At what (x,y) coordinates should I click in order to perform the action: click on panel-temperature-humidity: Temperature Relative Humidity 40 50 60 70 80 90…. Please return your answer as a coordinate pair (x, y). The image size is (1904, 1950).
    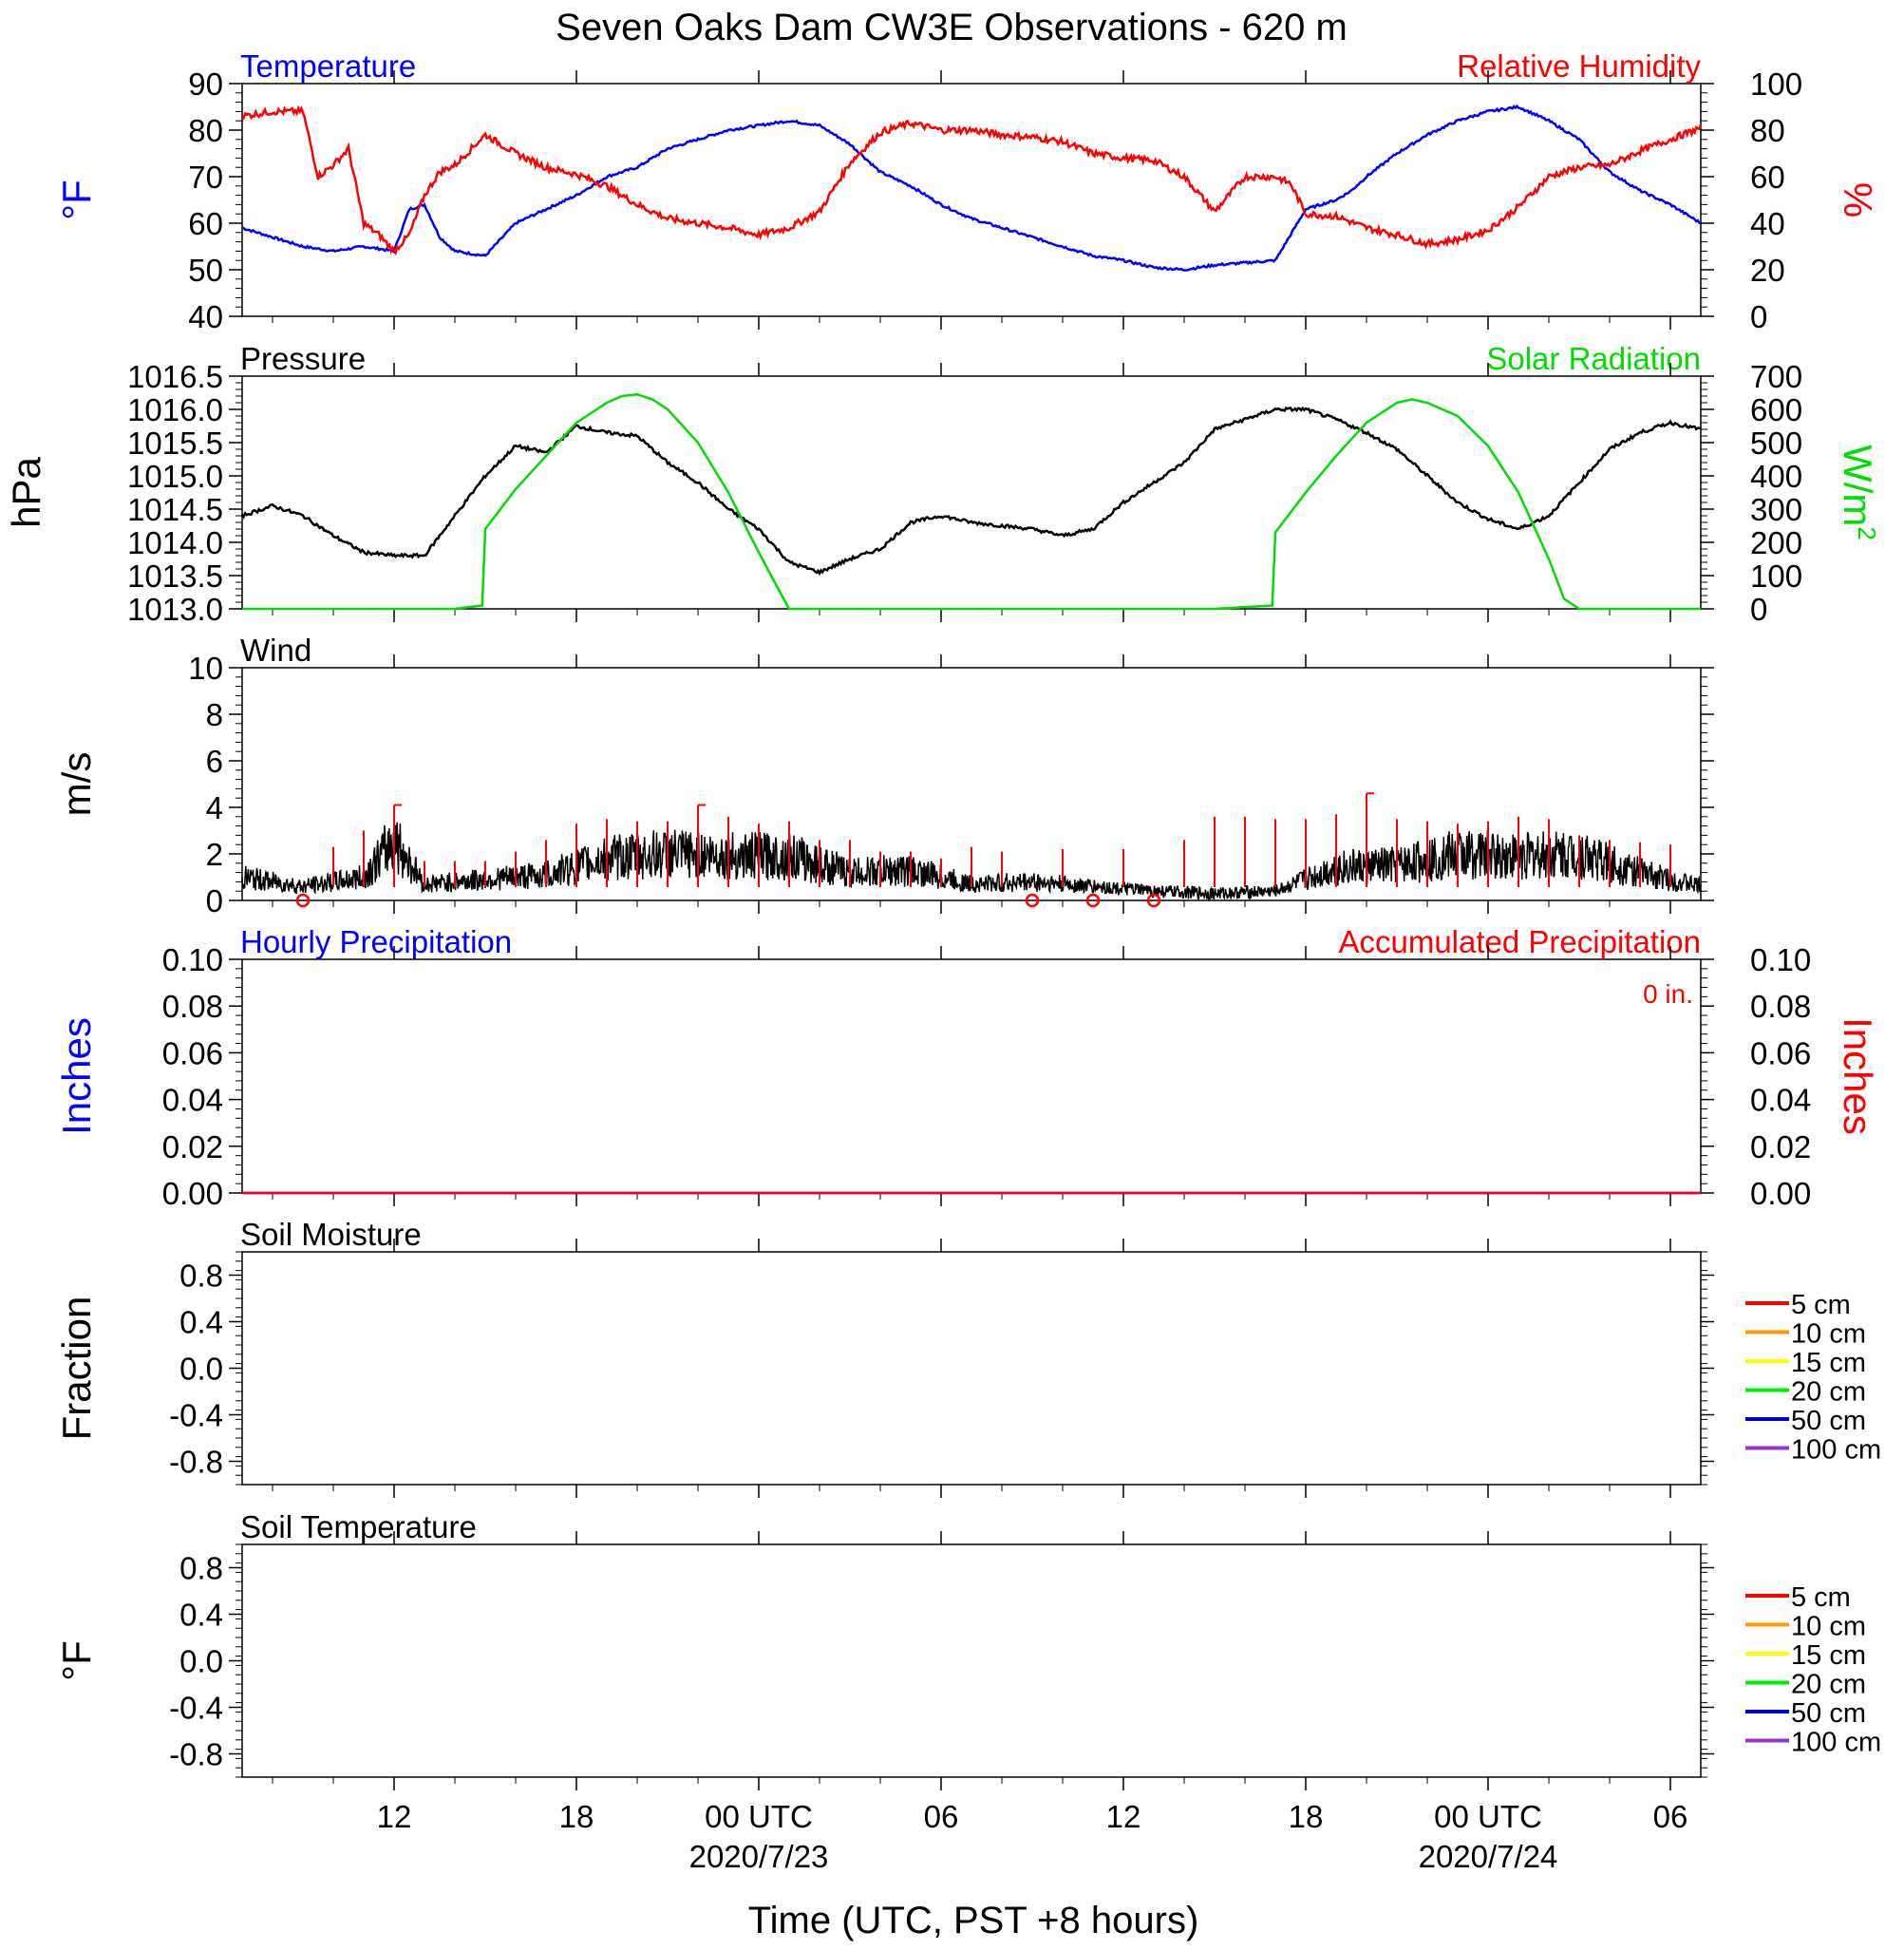
    Looking at the image, I should click on (967, 191).